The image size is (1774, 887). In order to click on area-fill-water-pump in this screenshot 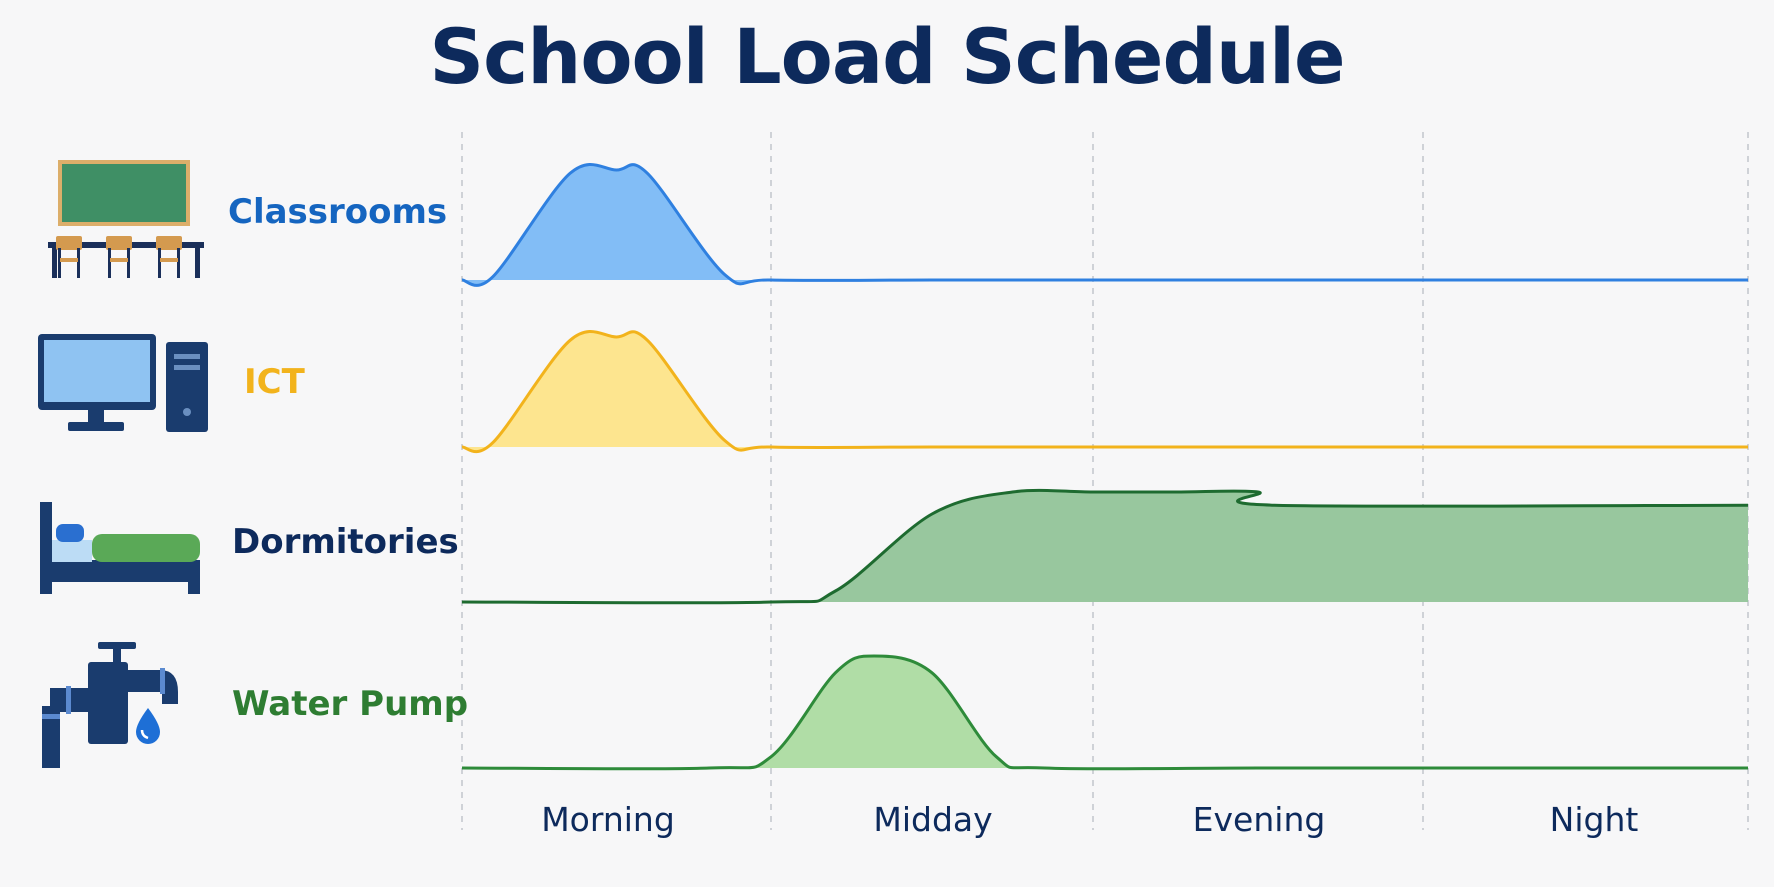, I will do `click(1105, 712)`.